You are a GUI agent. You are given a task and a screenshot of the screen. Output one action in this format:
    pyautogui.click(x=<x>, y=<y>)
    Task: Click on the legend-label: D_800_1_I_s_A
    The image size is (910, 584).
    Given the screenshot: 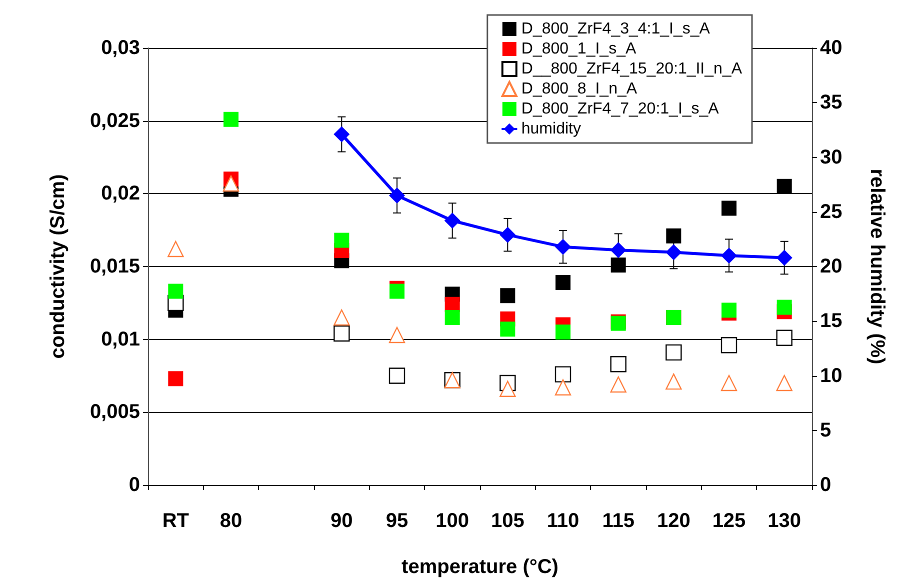 What is the action you would take?
    pyautogui.click(x=578, y=49)
    